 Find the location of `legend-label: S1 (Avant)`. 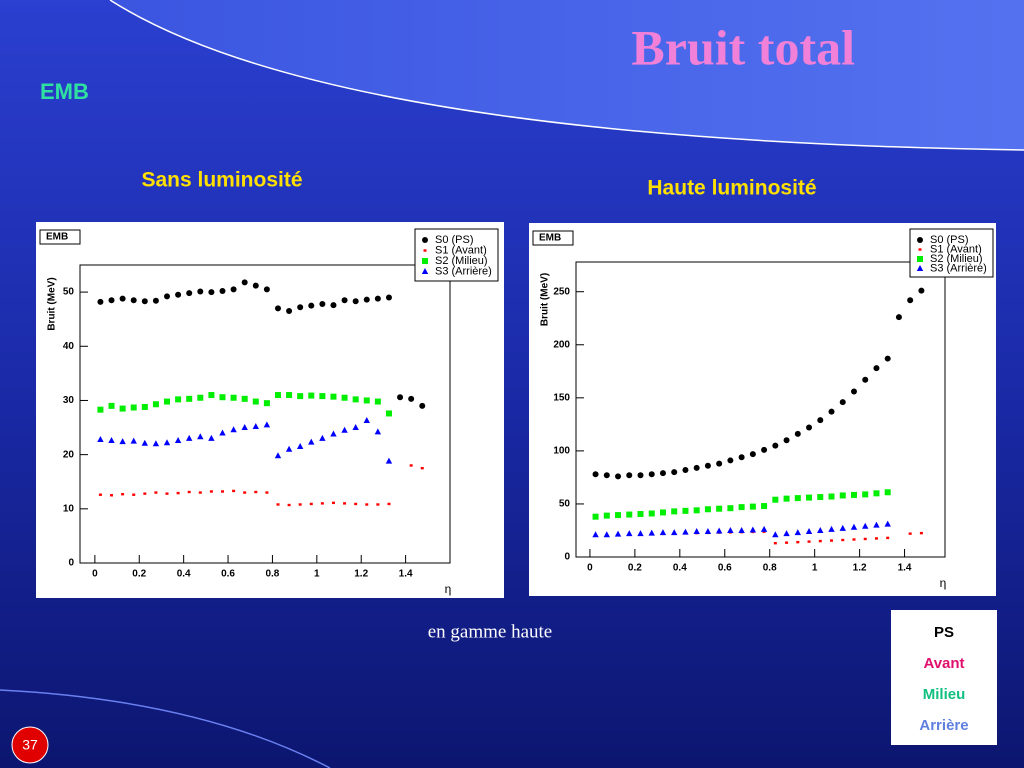

legend-label: S1 (Avant) is located at coordinates (956, 249).